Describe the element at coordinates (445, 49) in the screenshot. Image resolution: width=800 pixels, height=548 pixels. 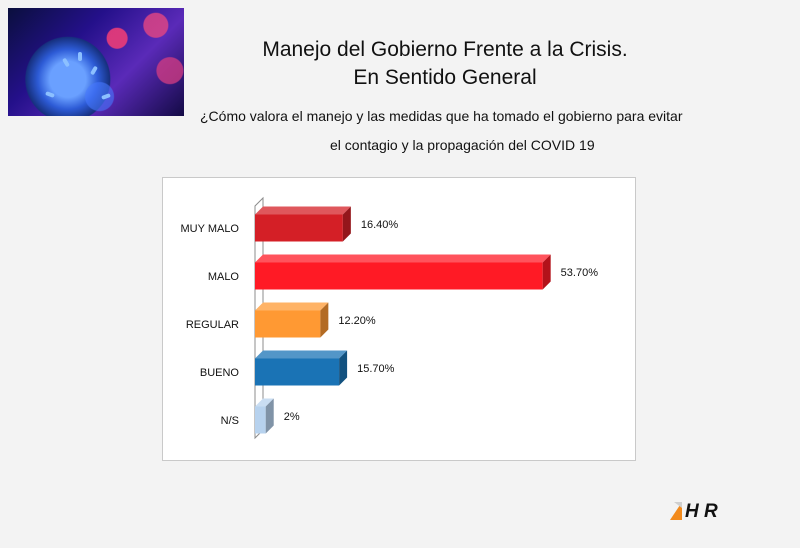
I see `chart-title-line1: Manejo del Gobierno Frente a la Crisis.` at that location.